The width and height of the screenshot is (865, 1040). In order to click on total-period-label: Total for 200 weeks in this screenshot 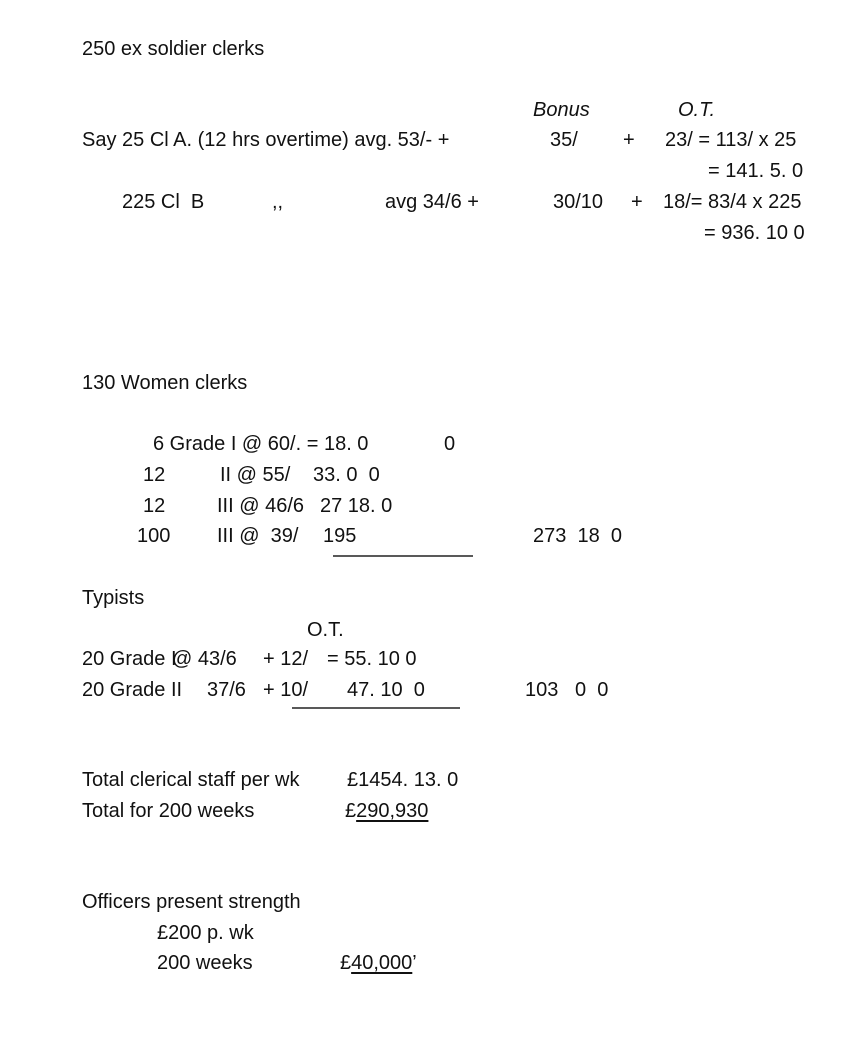, I will do `click(168, 811)`.